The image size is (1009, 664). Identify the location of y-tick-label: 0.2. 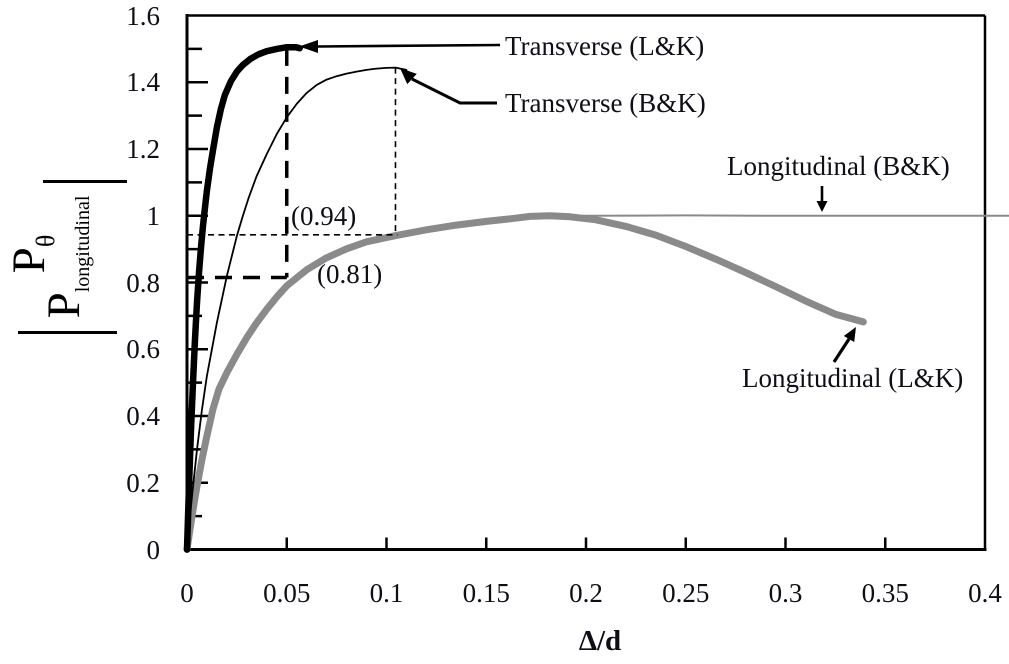
(143, 482).